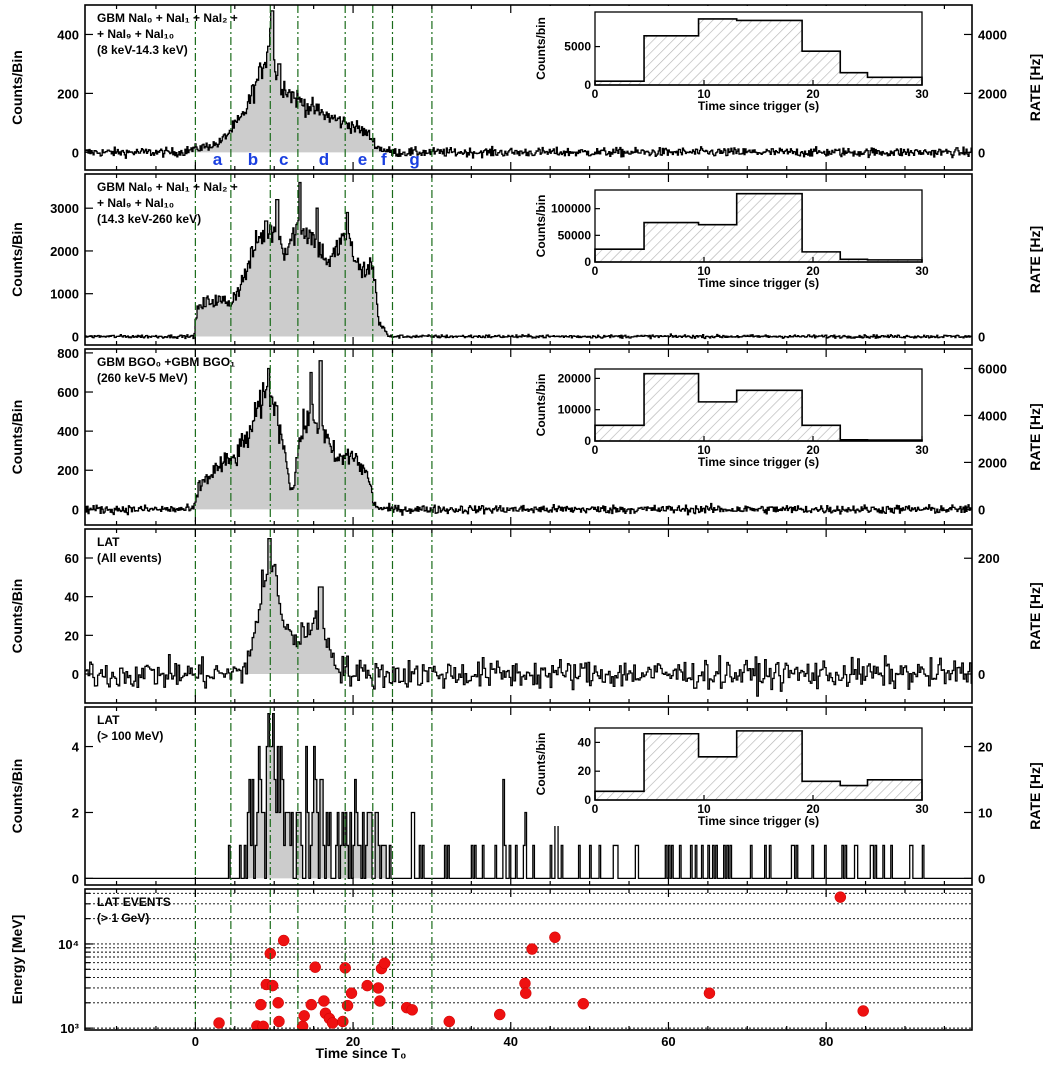 The width and height of the screenshot is (1050, 1065). I want to click on inset-y-tick-label: 20, so click(585, 771).